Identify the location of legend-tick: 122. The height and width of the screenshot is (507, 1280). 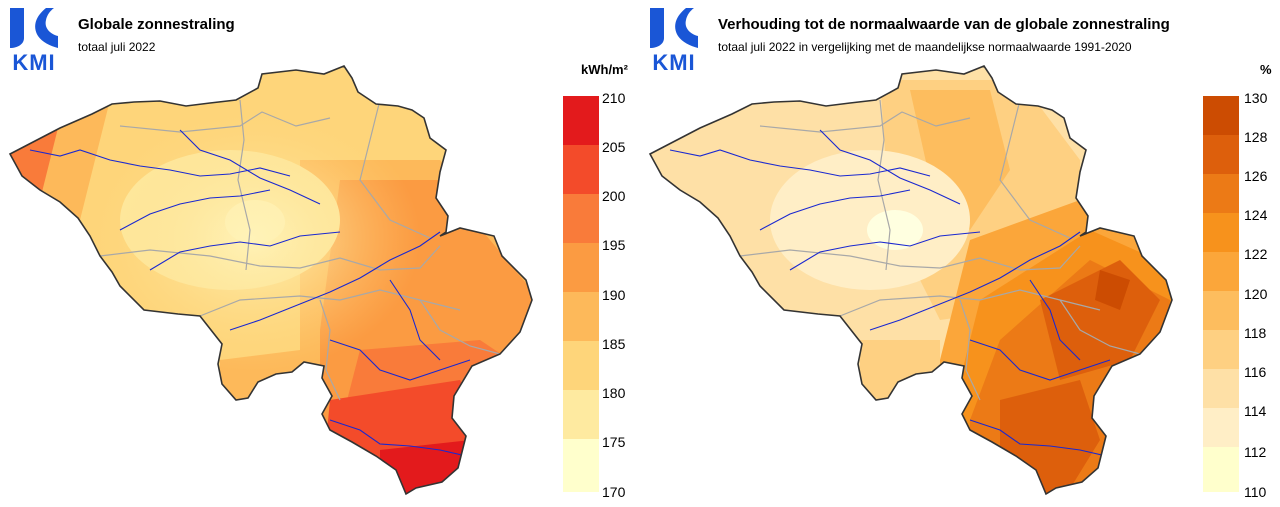
(1256, 254).